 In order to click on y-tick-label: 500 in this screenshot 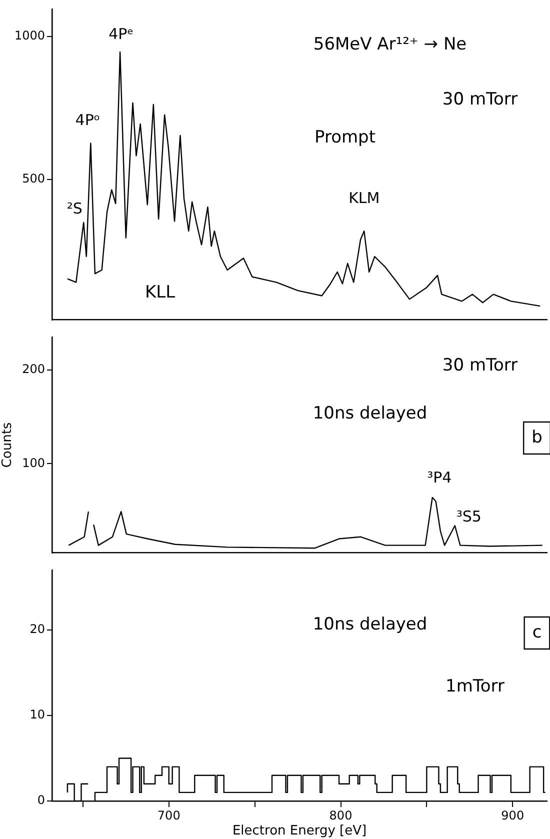, I will do `click(33, 179)`.